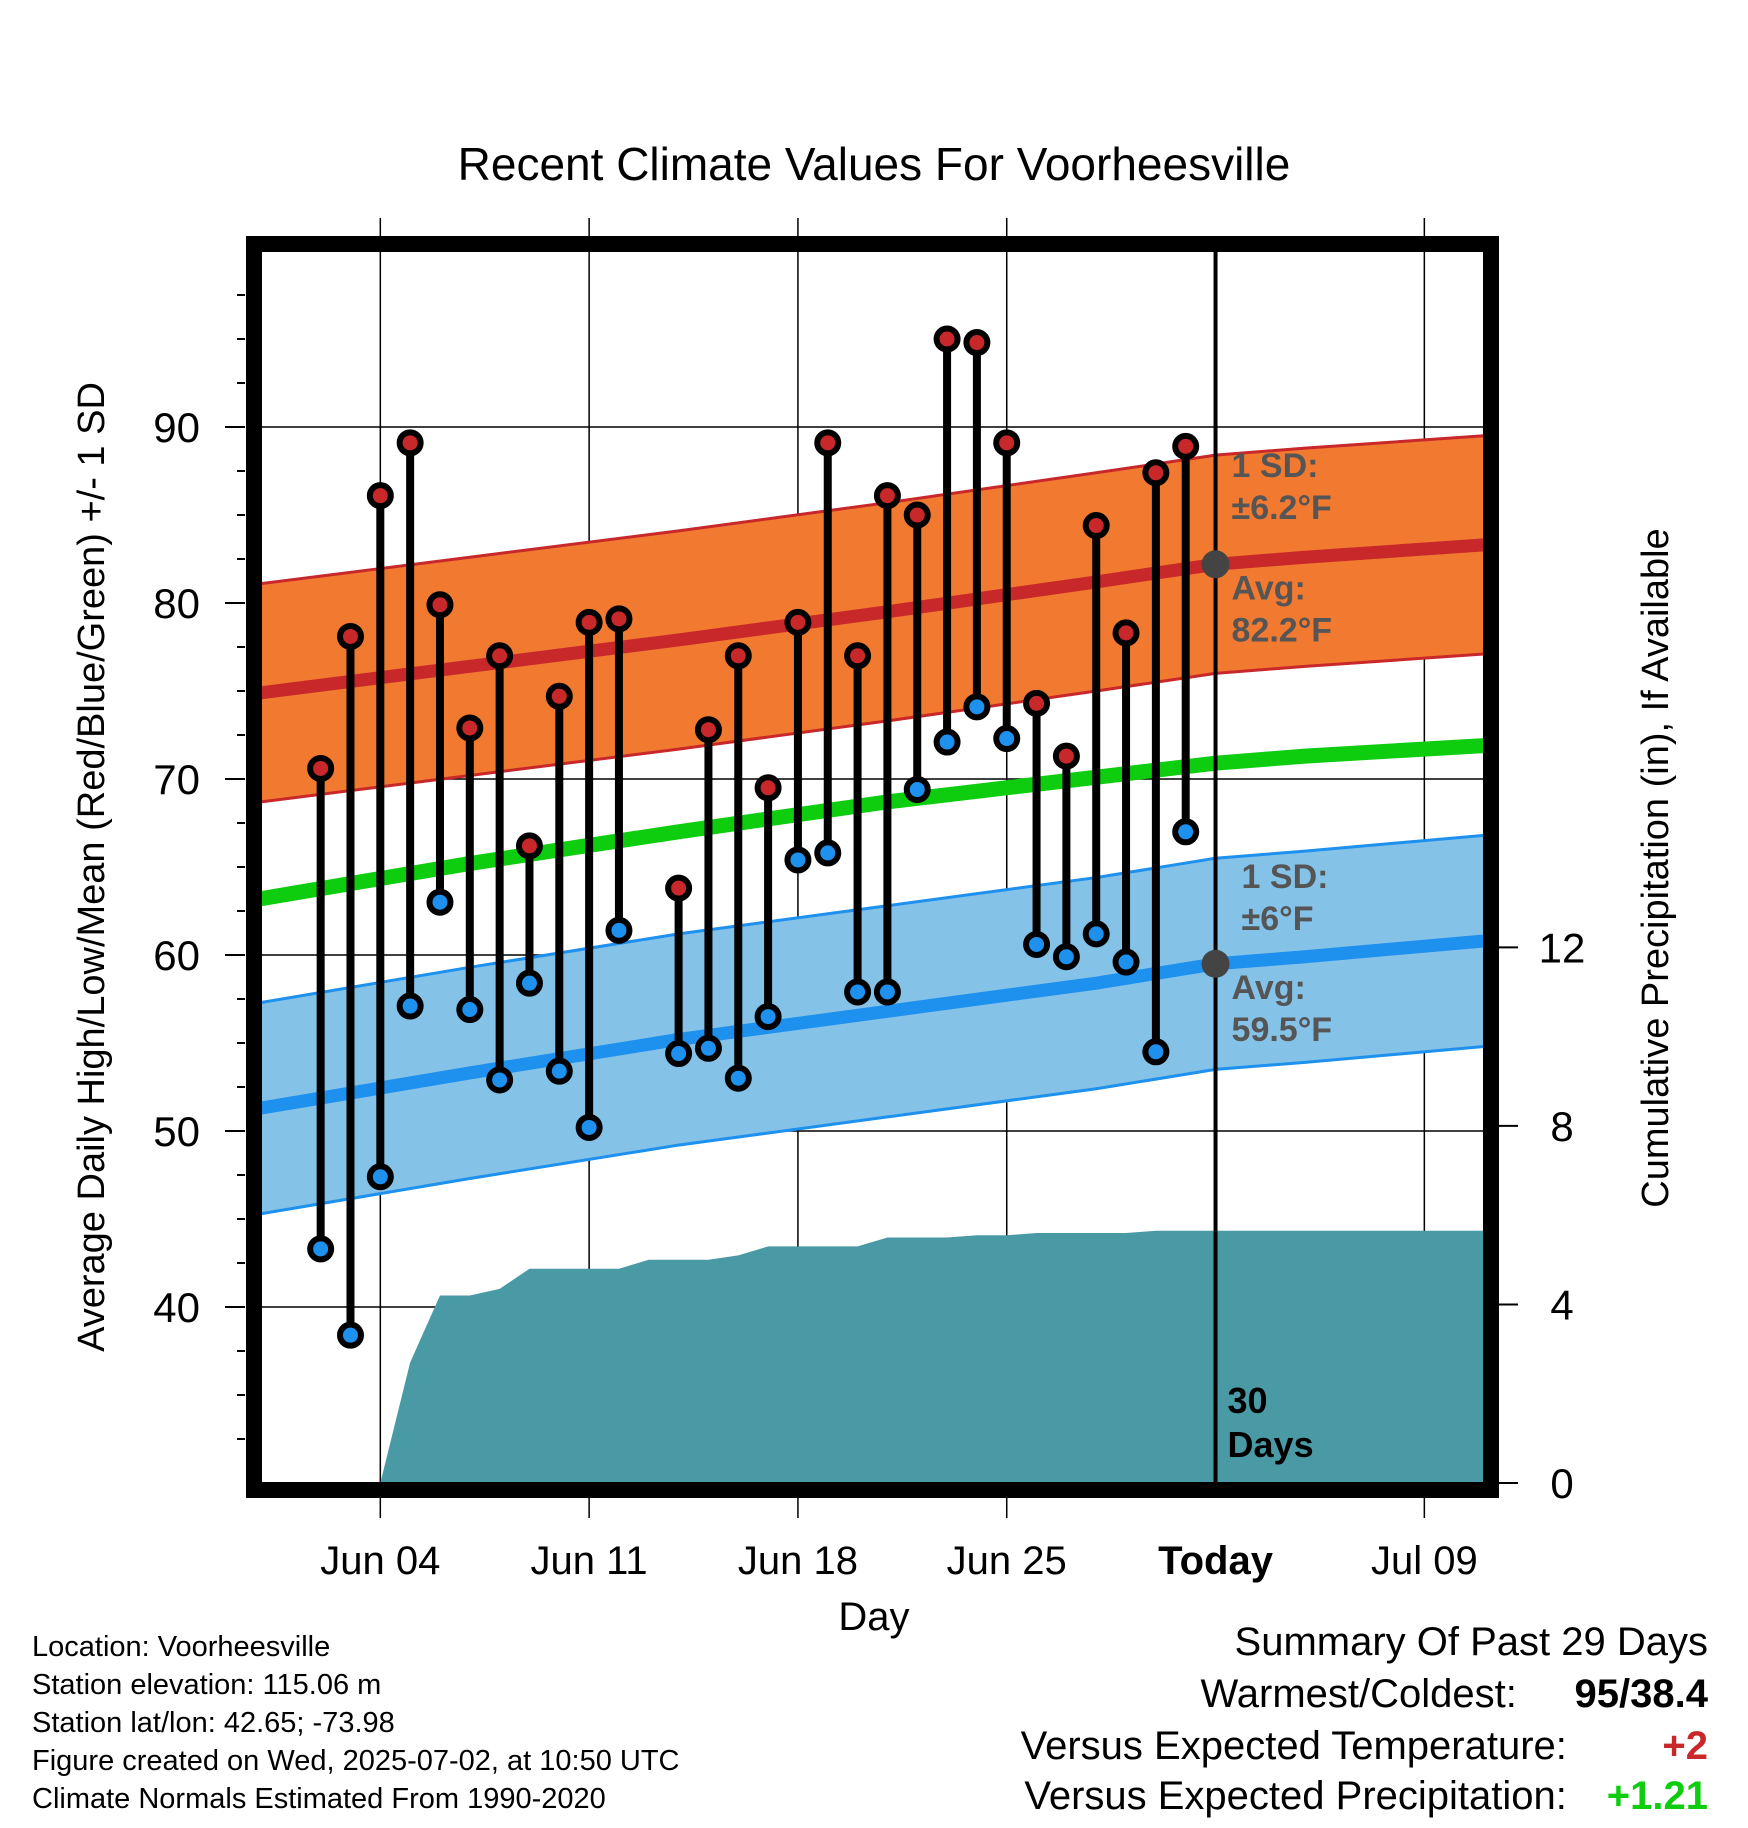 This screenshot has width=1748, height=1828. Describe the element at coordinates (1278, 919) in the screenshot. I see `low-sd-annotation: ±6°F` at that location.